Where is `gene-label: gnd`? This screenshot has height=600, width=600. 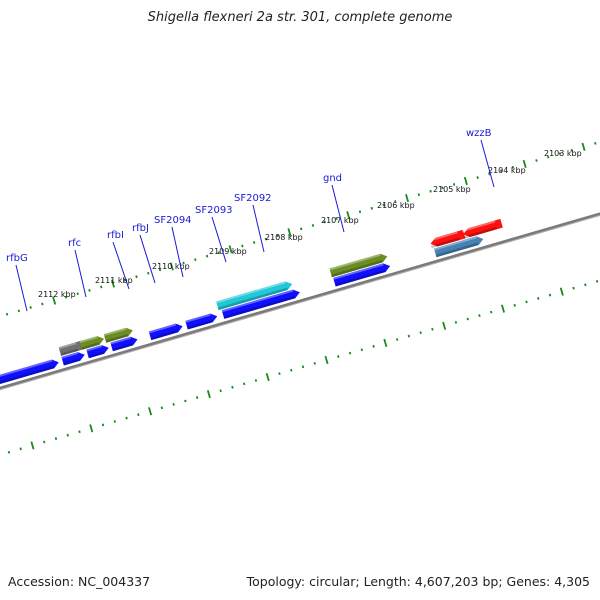 gene-label: gnd is located at coordinates (332, 178).